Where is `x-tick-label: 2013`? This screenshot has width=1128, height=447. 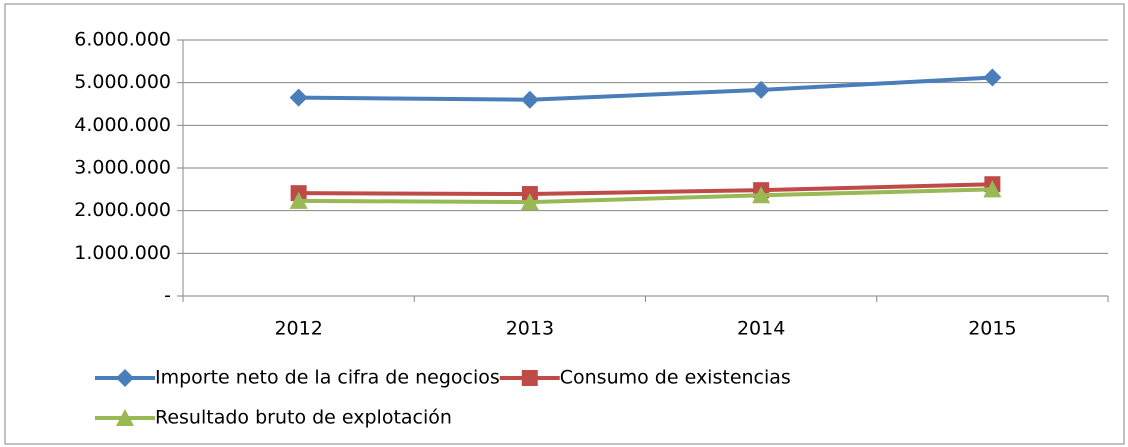 x-tick-label: 2013 is located at coordinates (530, 329).